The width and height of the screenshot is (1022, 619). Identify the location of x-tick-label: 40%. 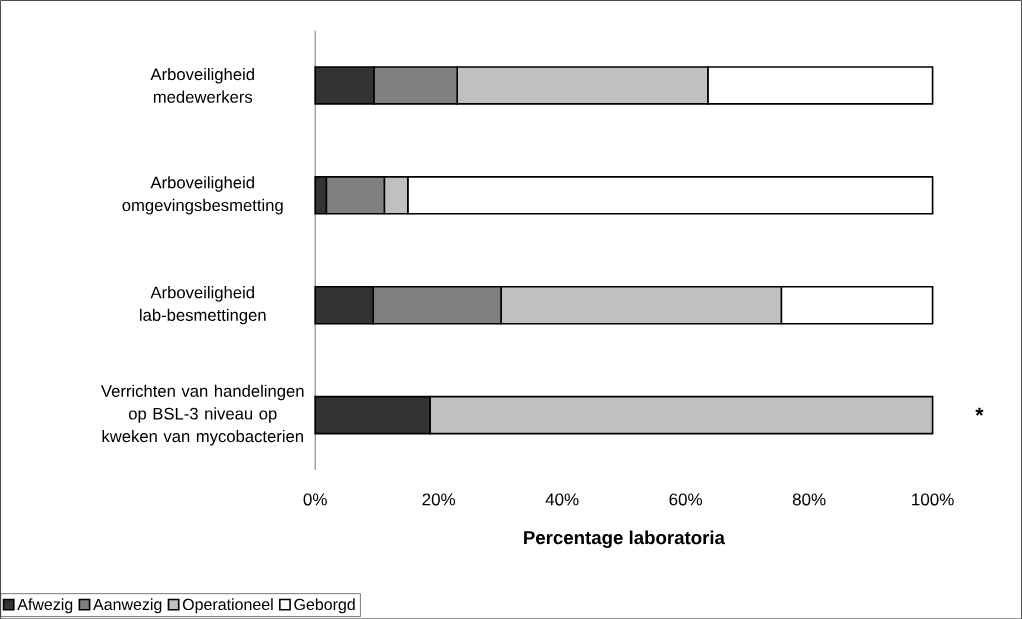
(562, 499).